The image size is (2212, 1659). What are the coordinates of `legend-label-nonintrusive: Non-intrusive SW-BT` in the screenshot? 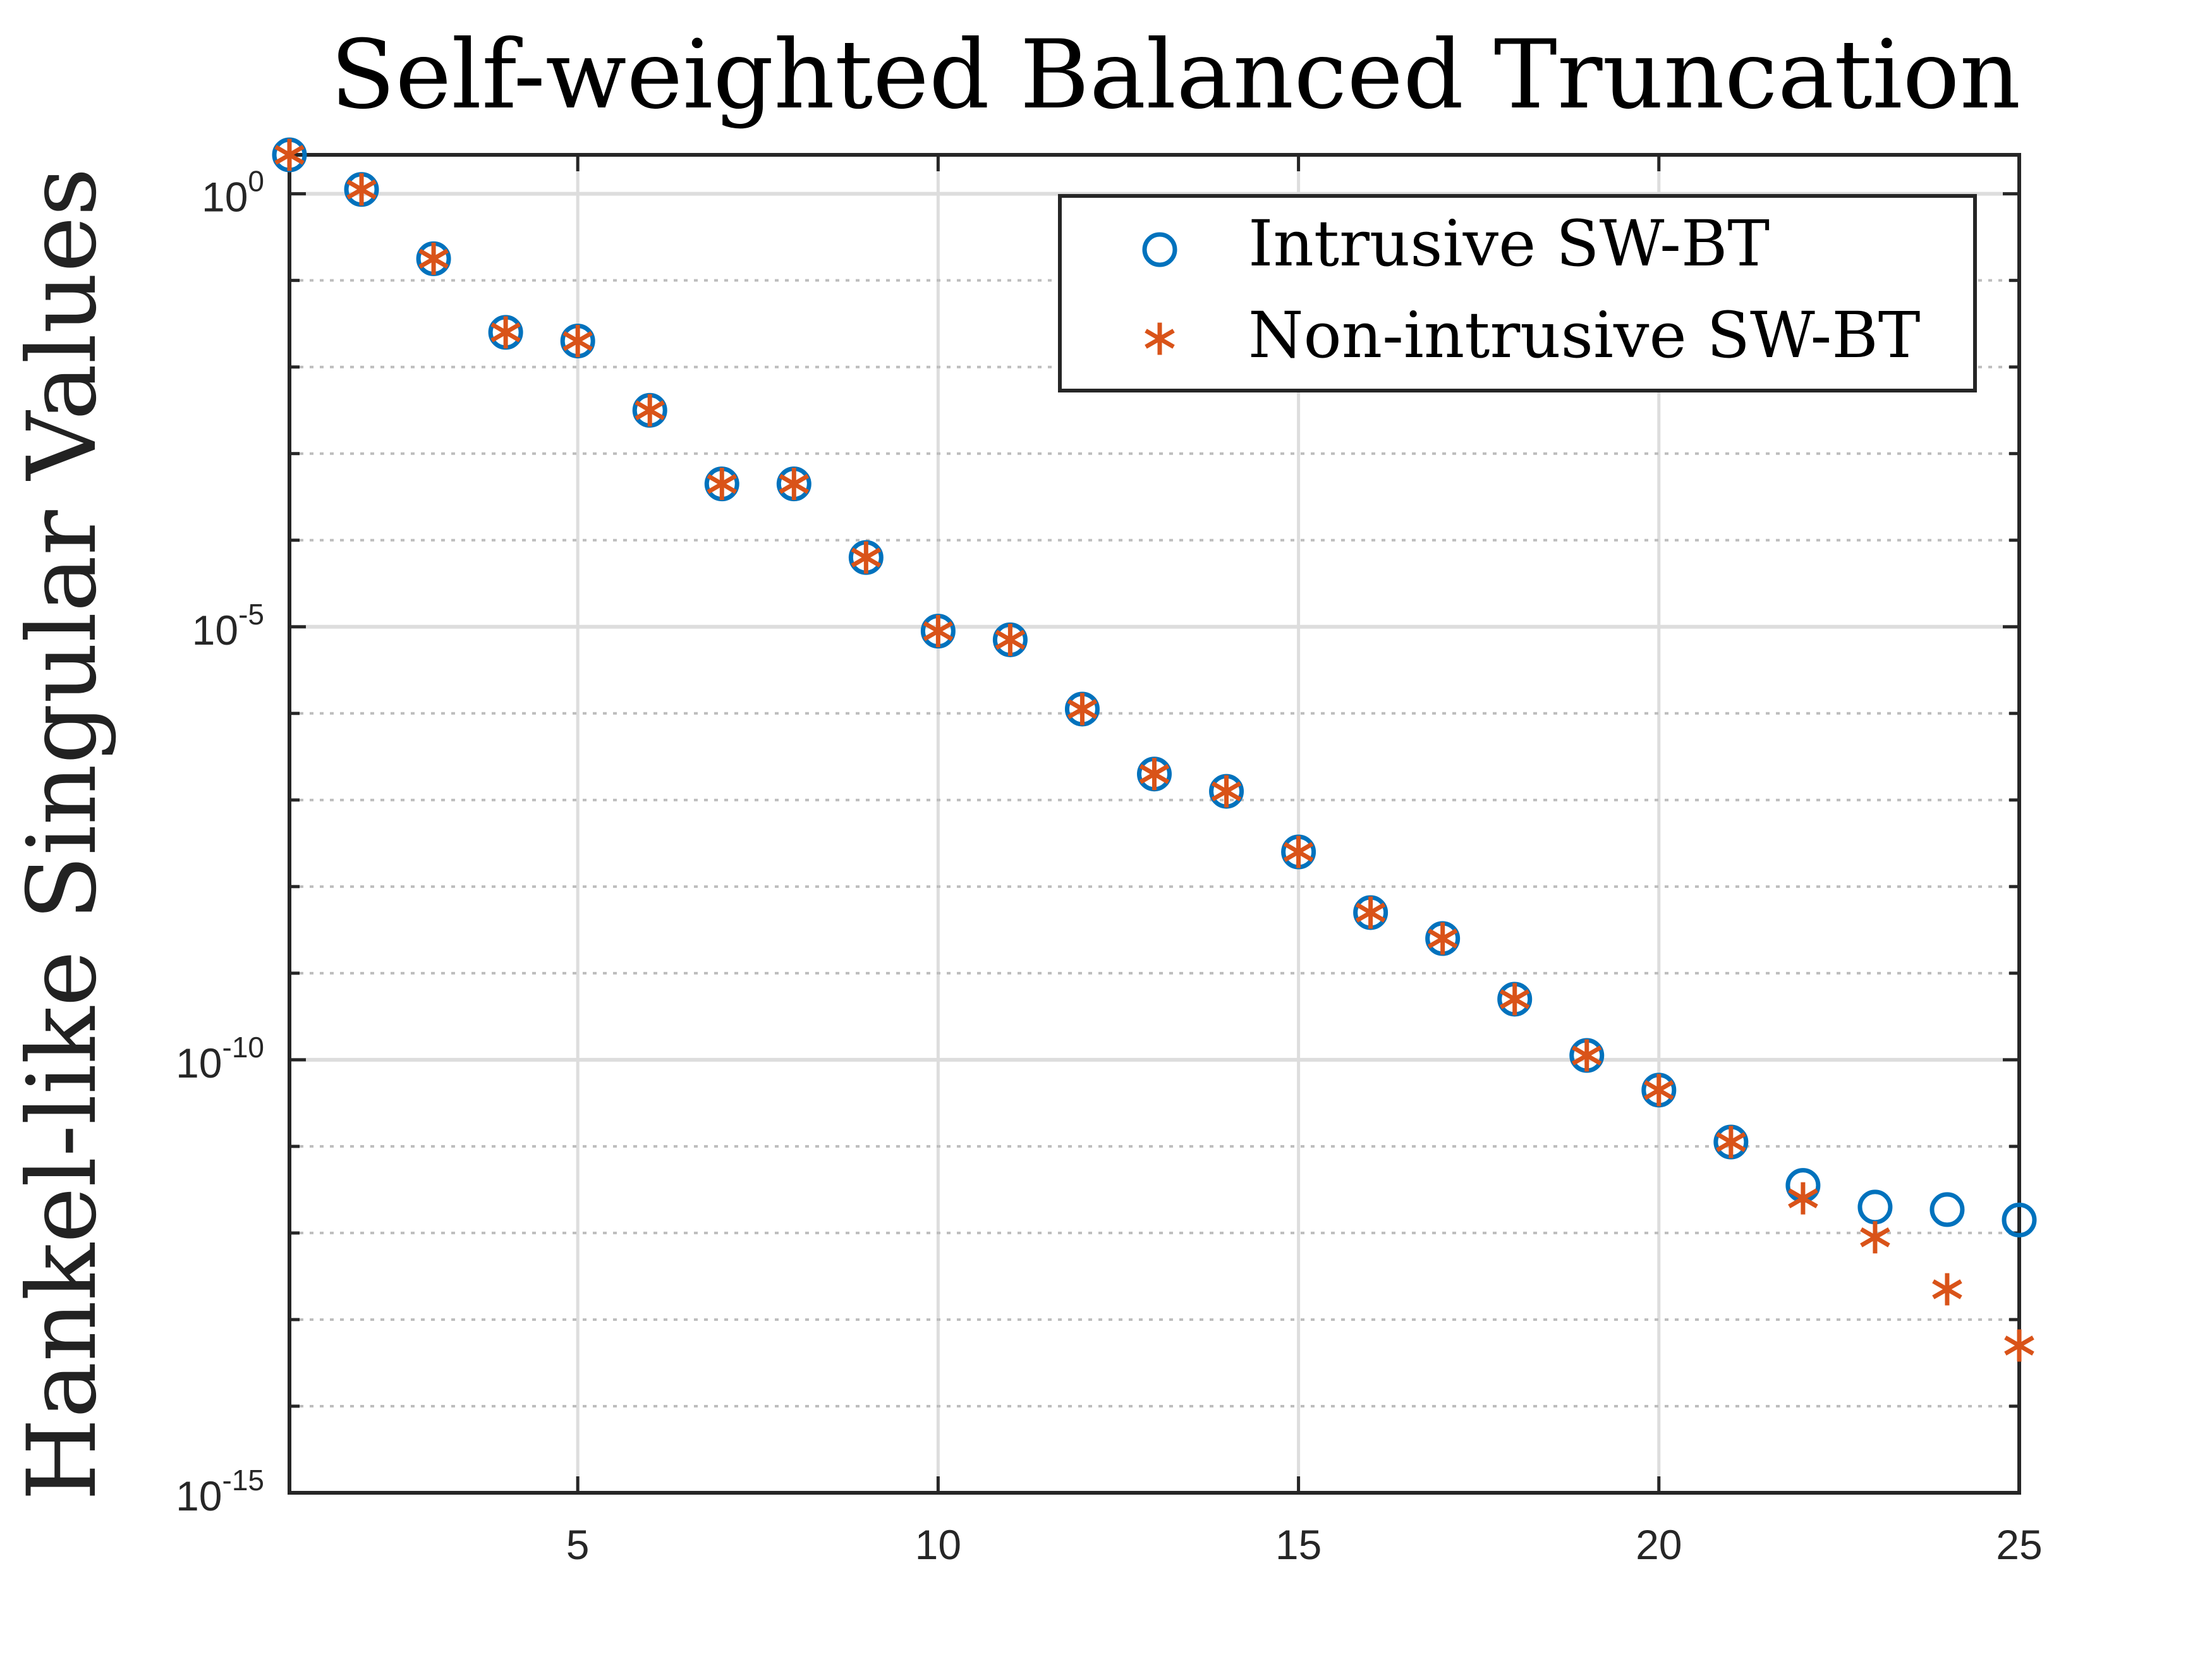 It's located at (1584, 335).